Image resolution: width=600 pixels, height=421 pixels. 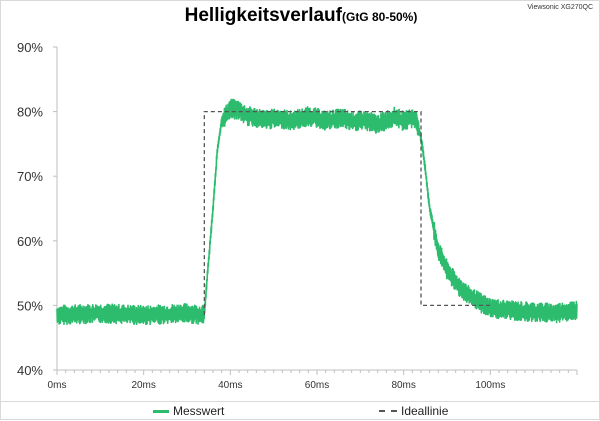 I want to click on device-label: Viewsonic XG270QC, so click(x=560, y=7).